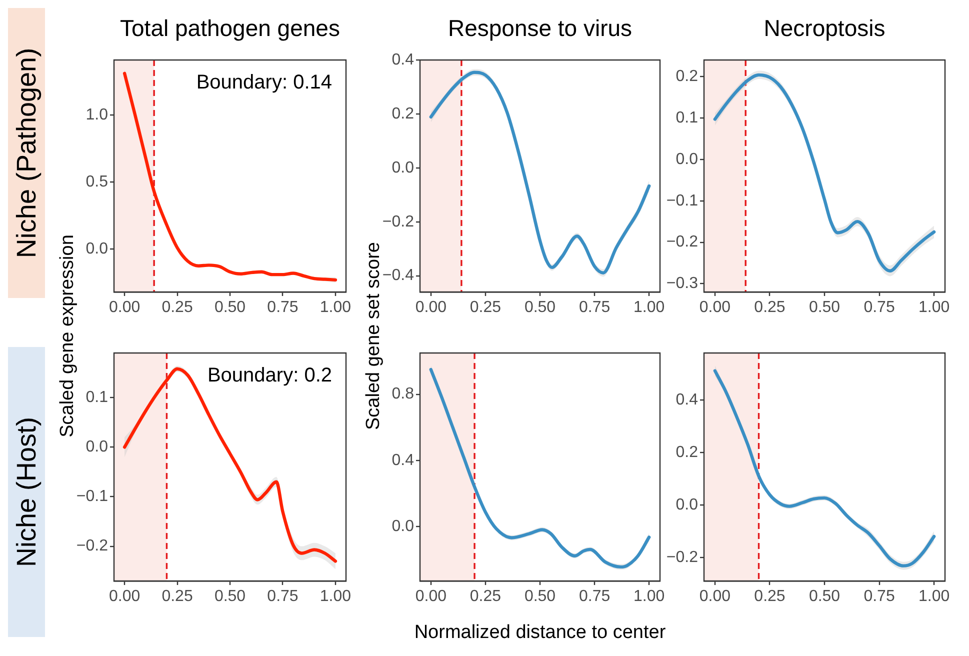 This screenshot has width=969, height=656. What do you see at coordinates (682, 283) in the screenshot?
I see `y-tick-label: −0.3` at bounding box center [682, 283].